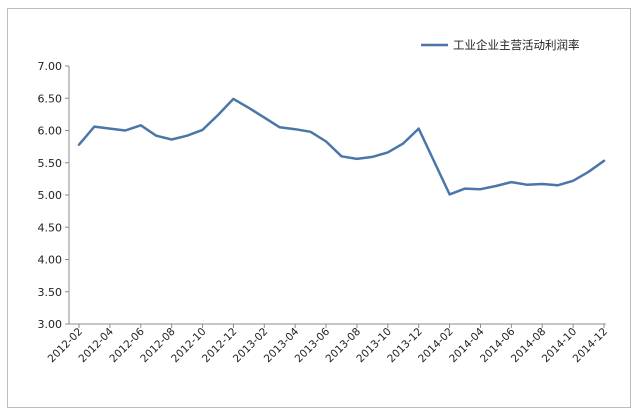  I want to click on y-tick-label: 6.50, so click(50, 98).